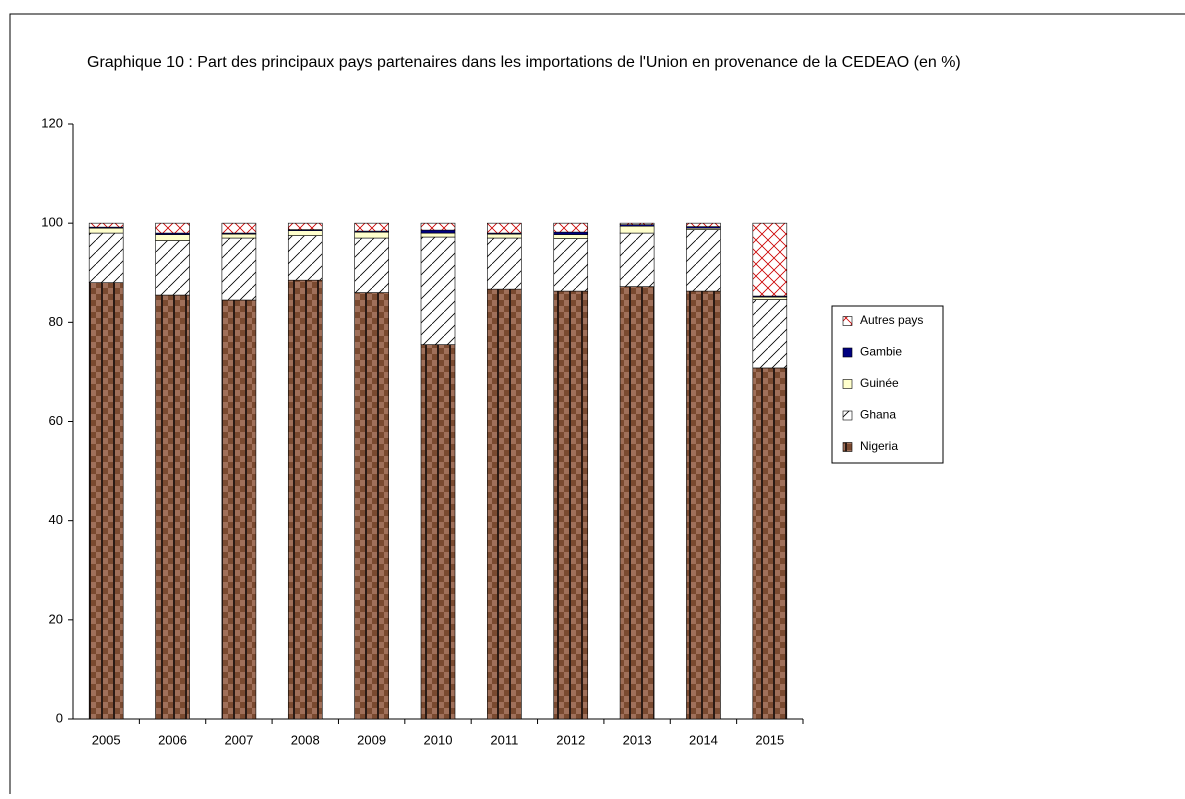  I want to click on y-tick-label: 20, so click(56, 618).